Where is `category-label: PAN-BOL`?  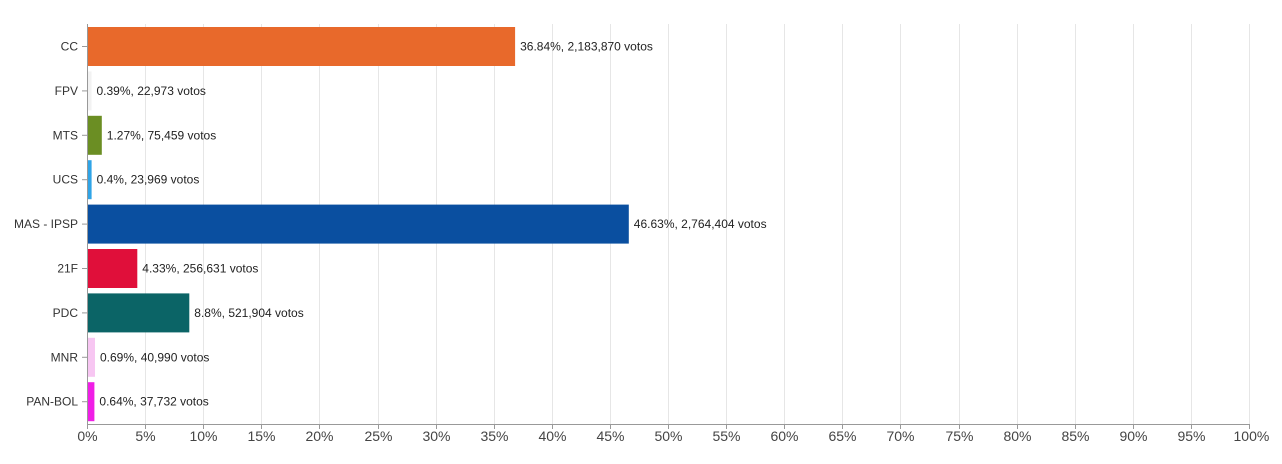
category-label: PAN-BOL is located at coordinates (52, 402).